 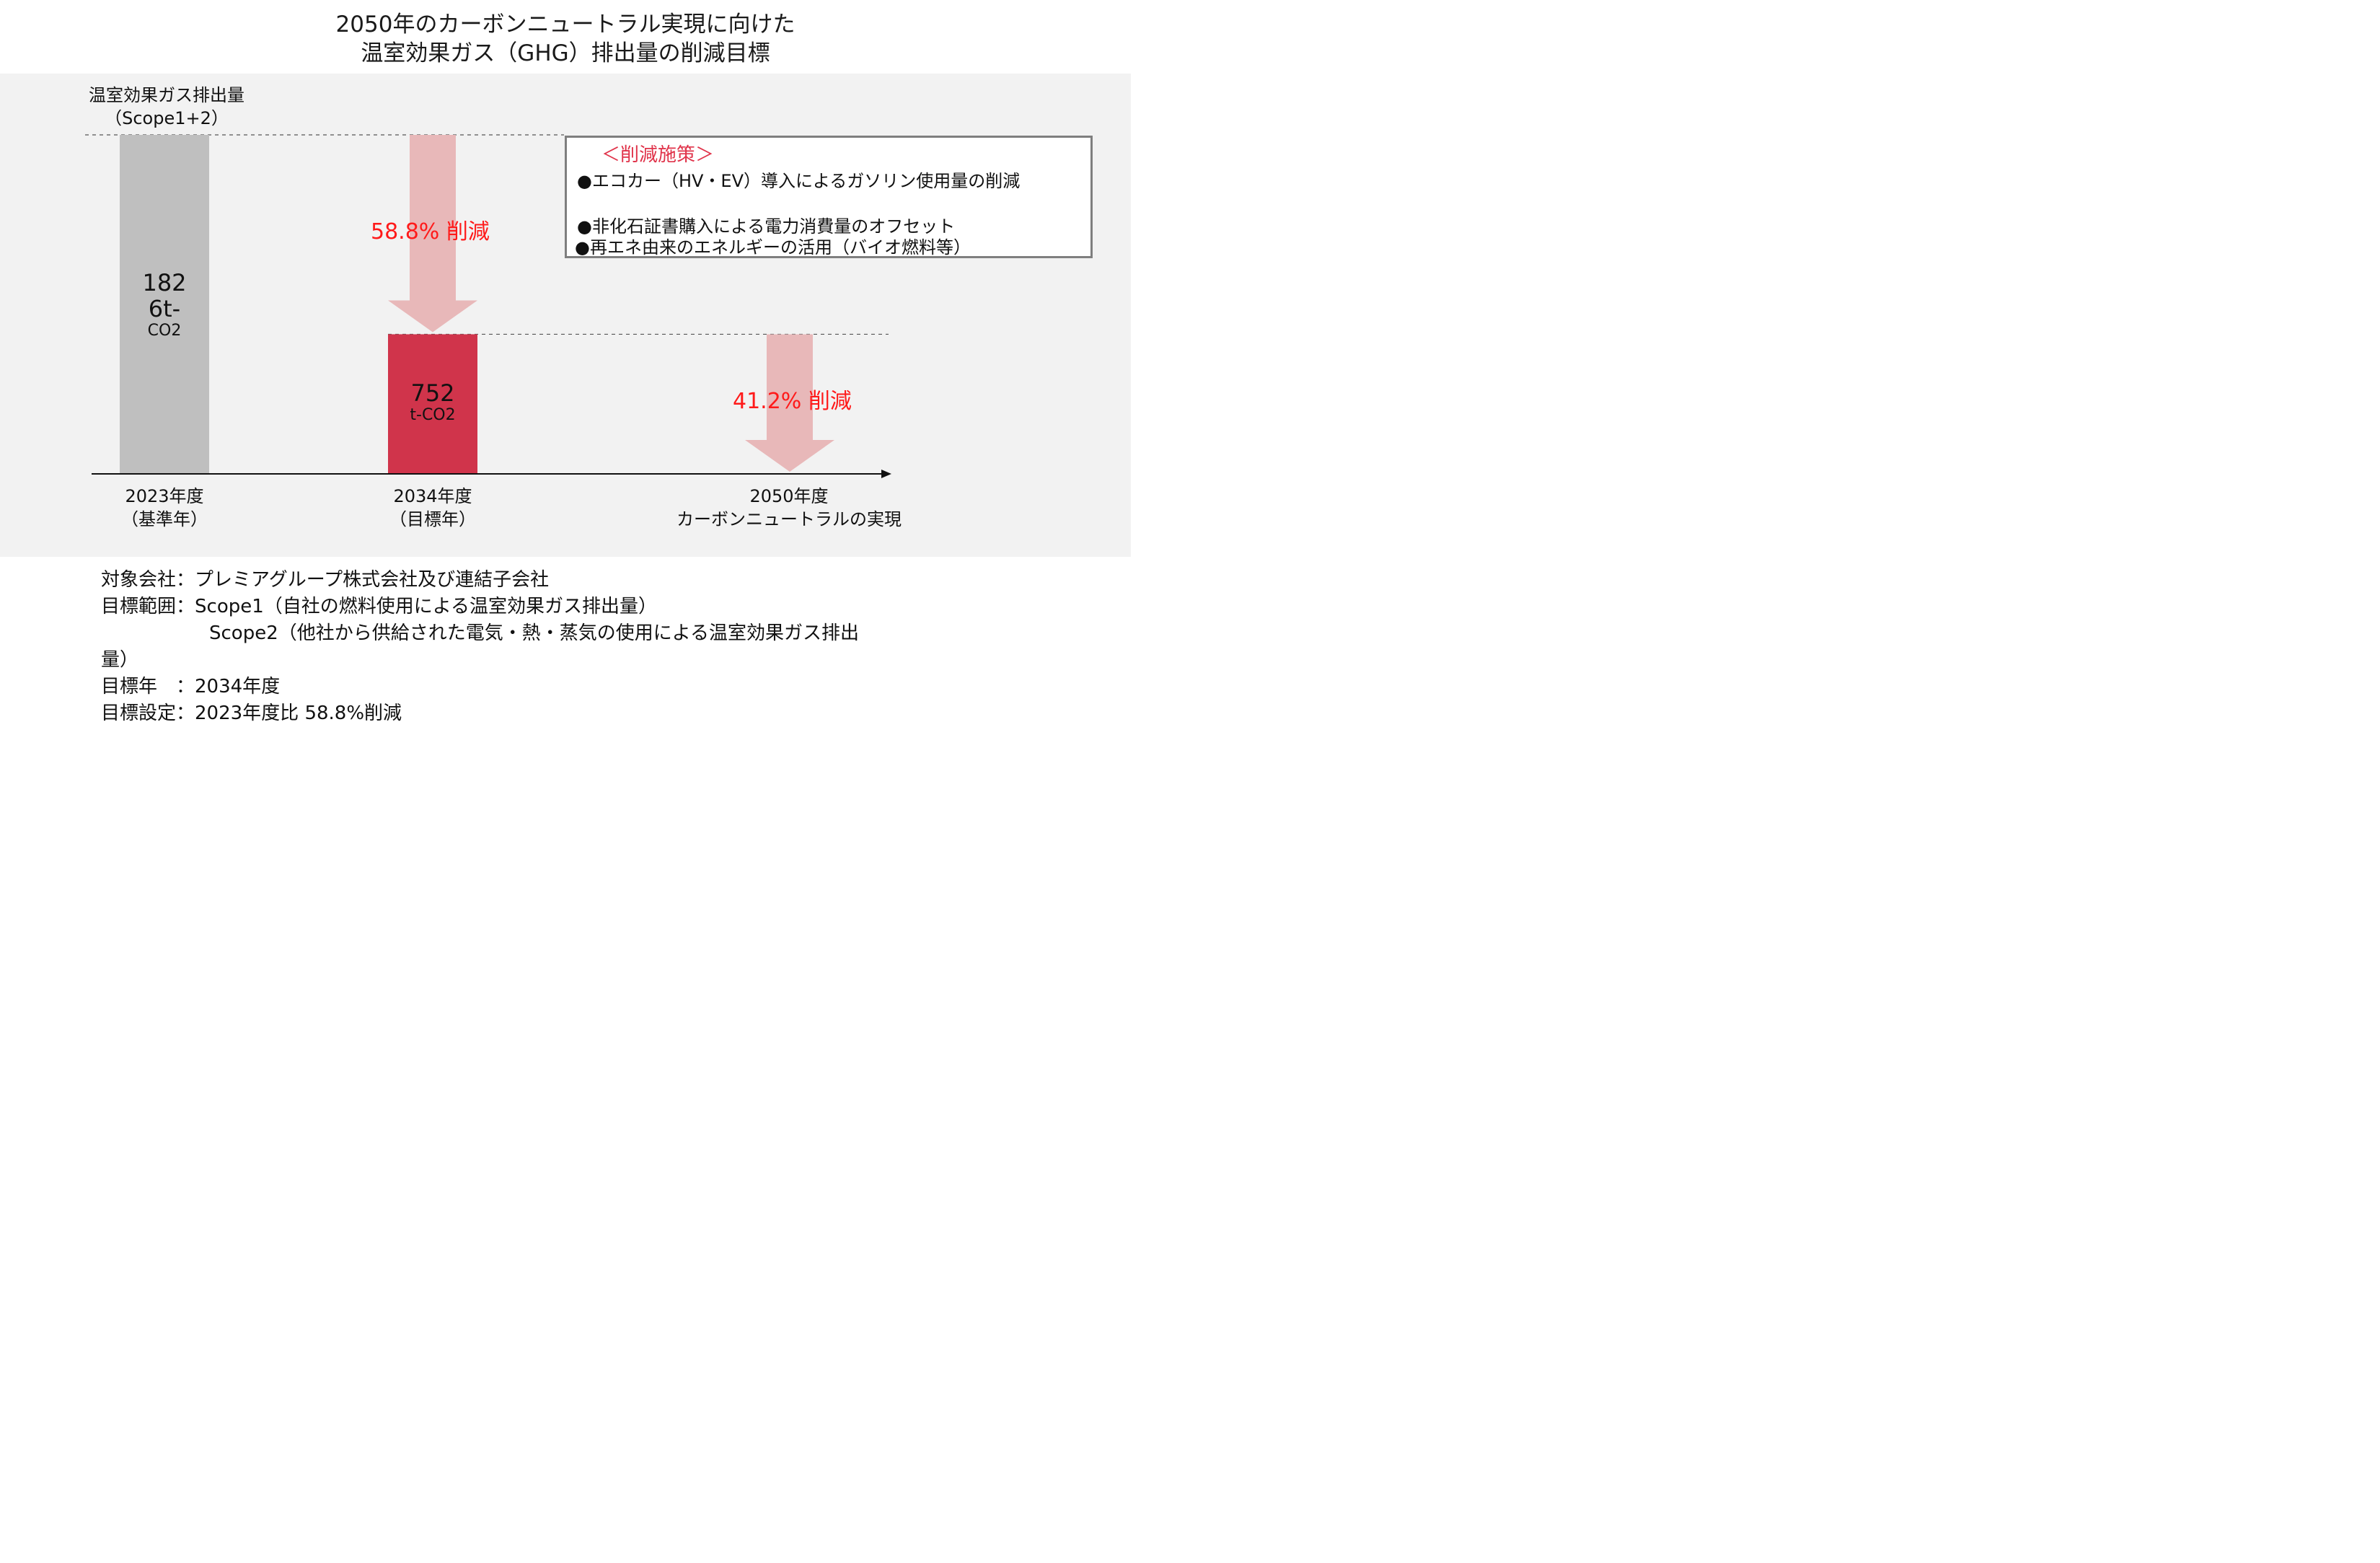 I want to click on bar-label-2023: 182 6t- CO2, so click(x=164, y=305).